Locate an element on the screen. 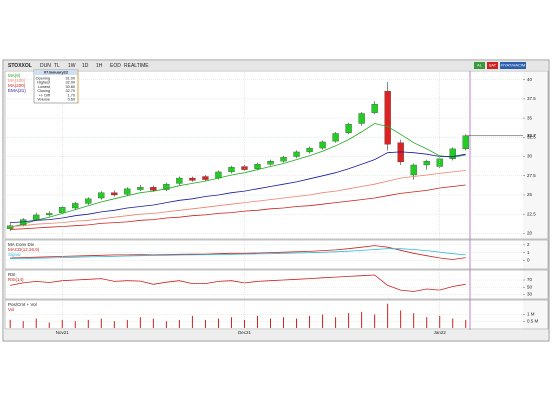 Image resolution: width=555 pixels, height=400 pixels. toolbar-button: 1D is located at coordinates (85, 66).